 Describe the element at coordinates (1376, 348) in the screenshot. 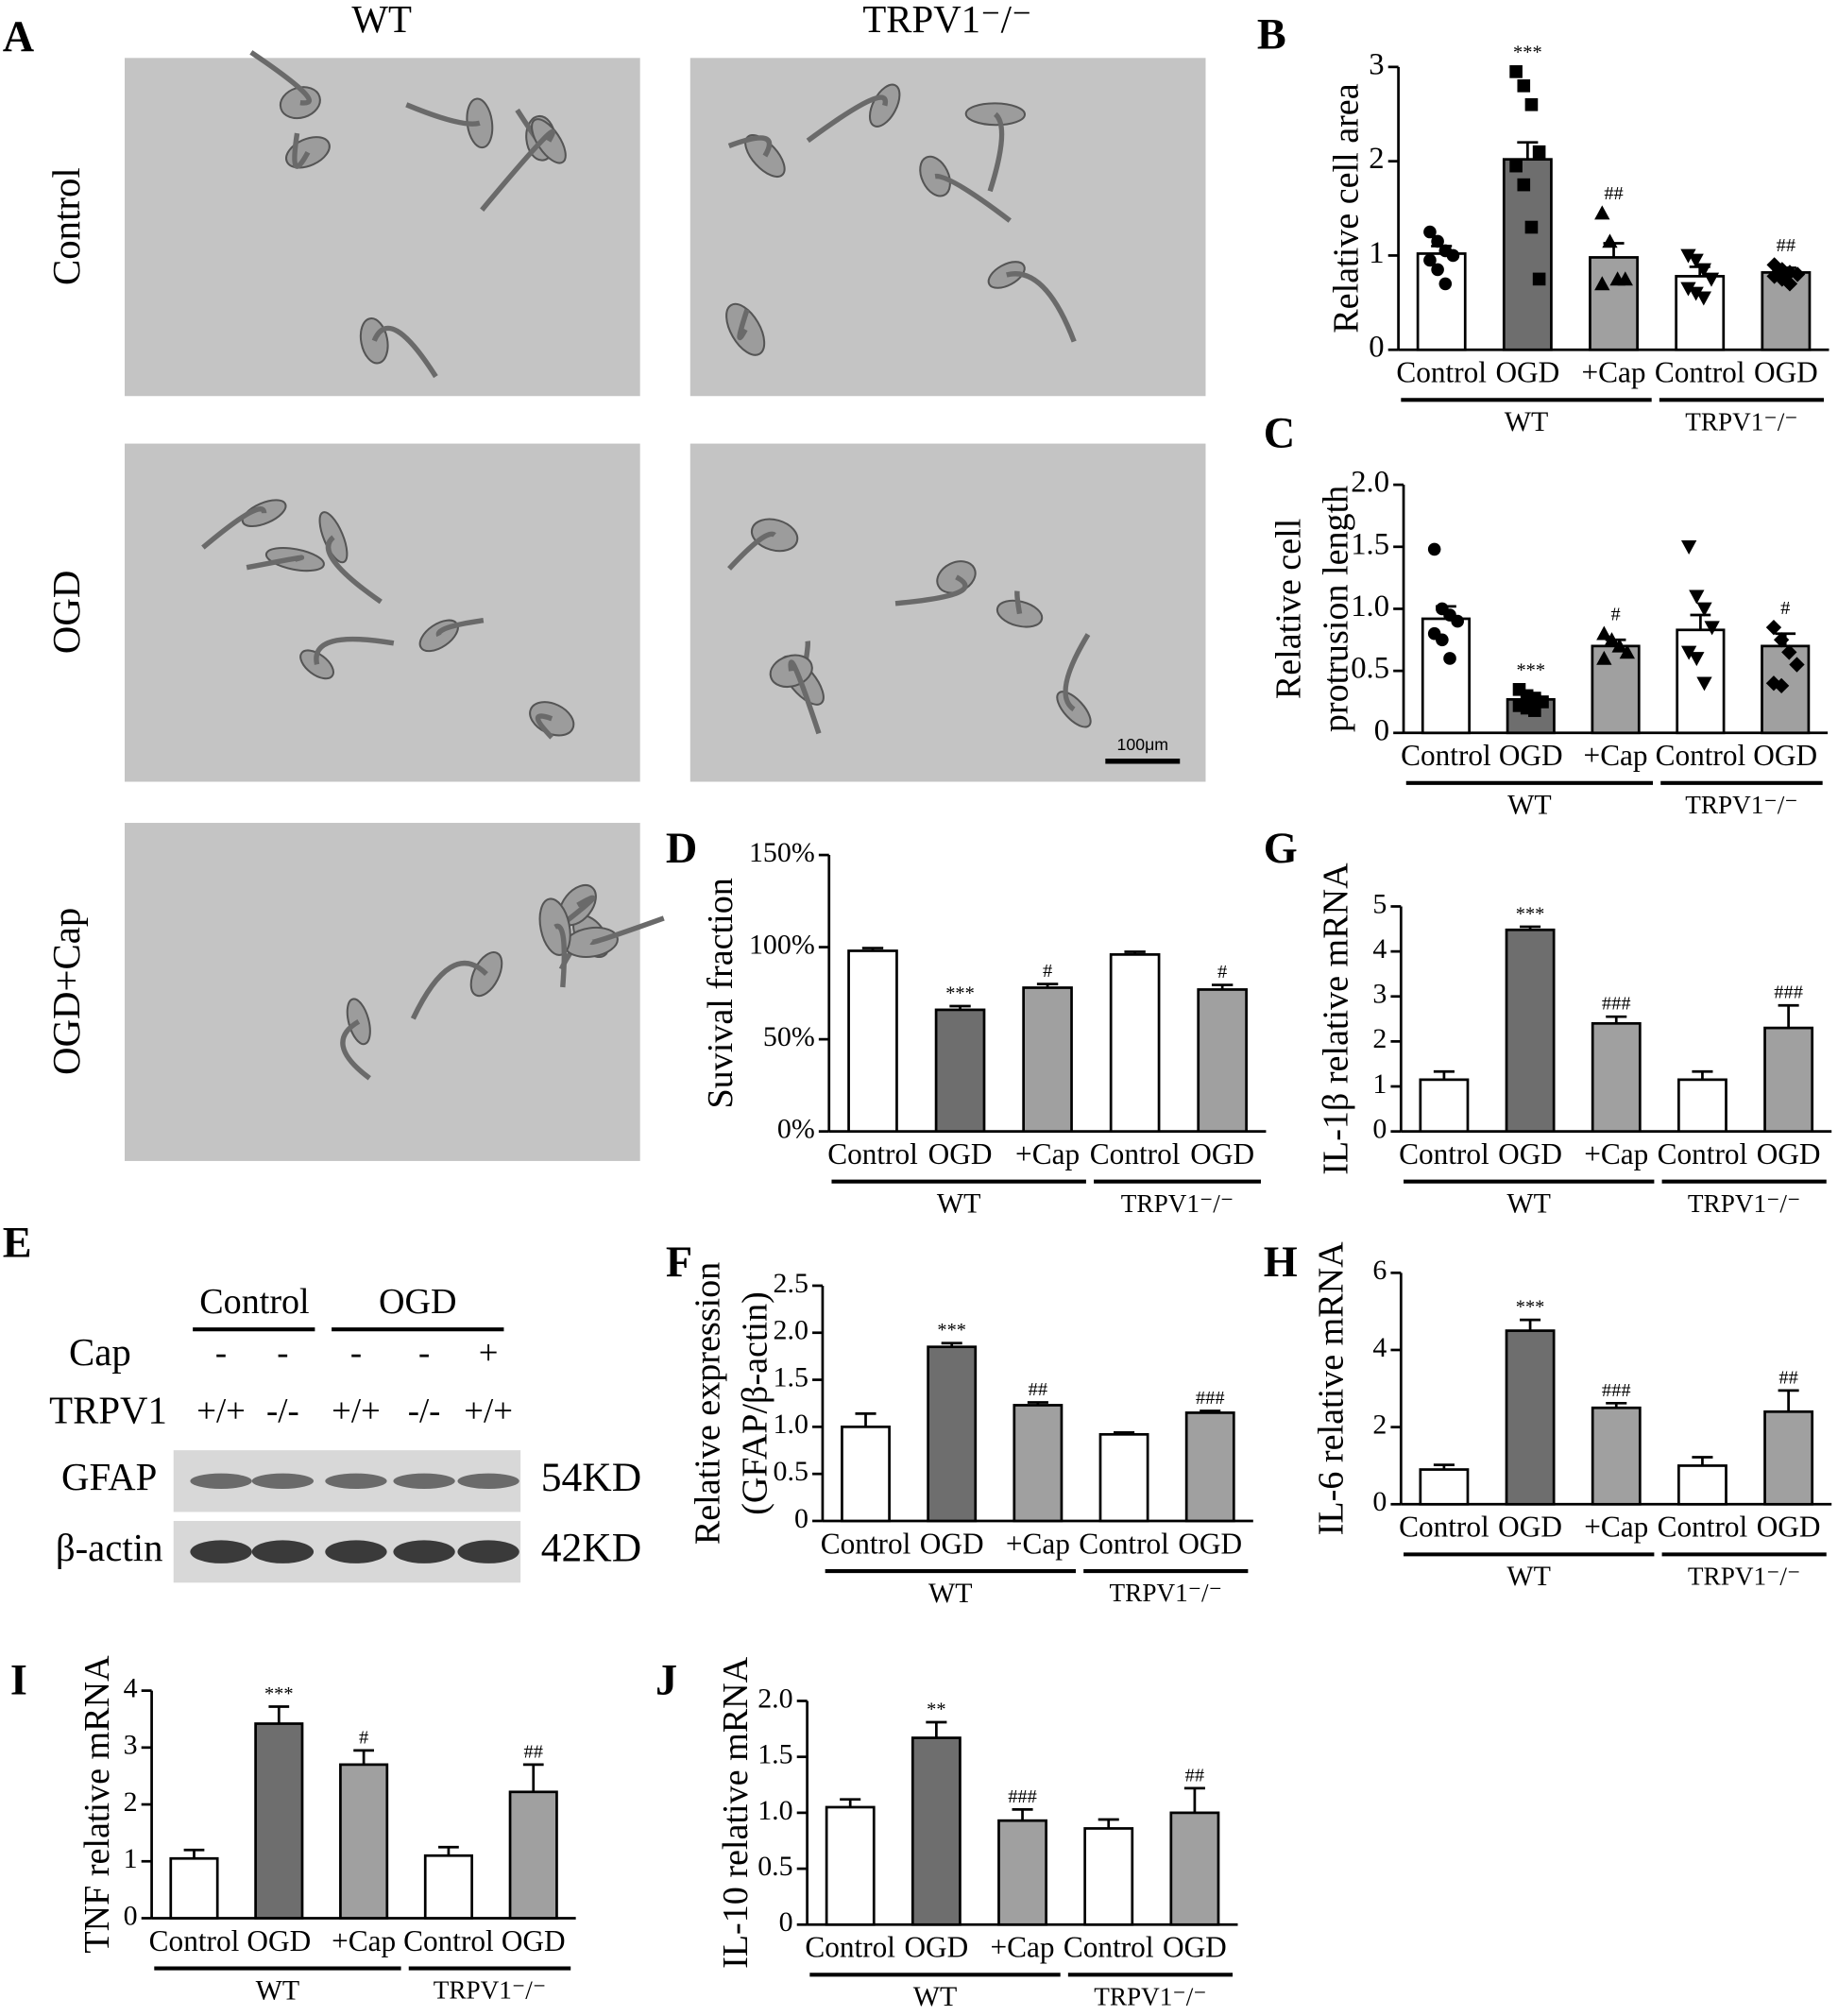

I see `y-tick-label: 0` at that location.